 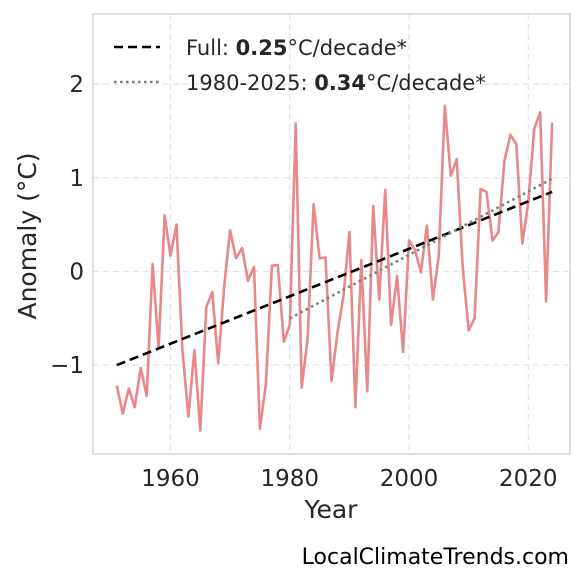 What do you see at coordinates (250, 83) in the screenshot?
I see `legend-1980-prefix: 1980-2025:` at bounding box center [250, 83].